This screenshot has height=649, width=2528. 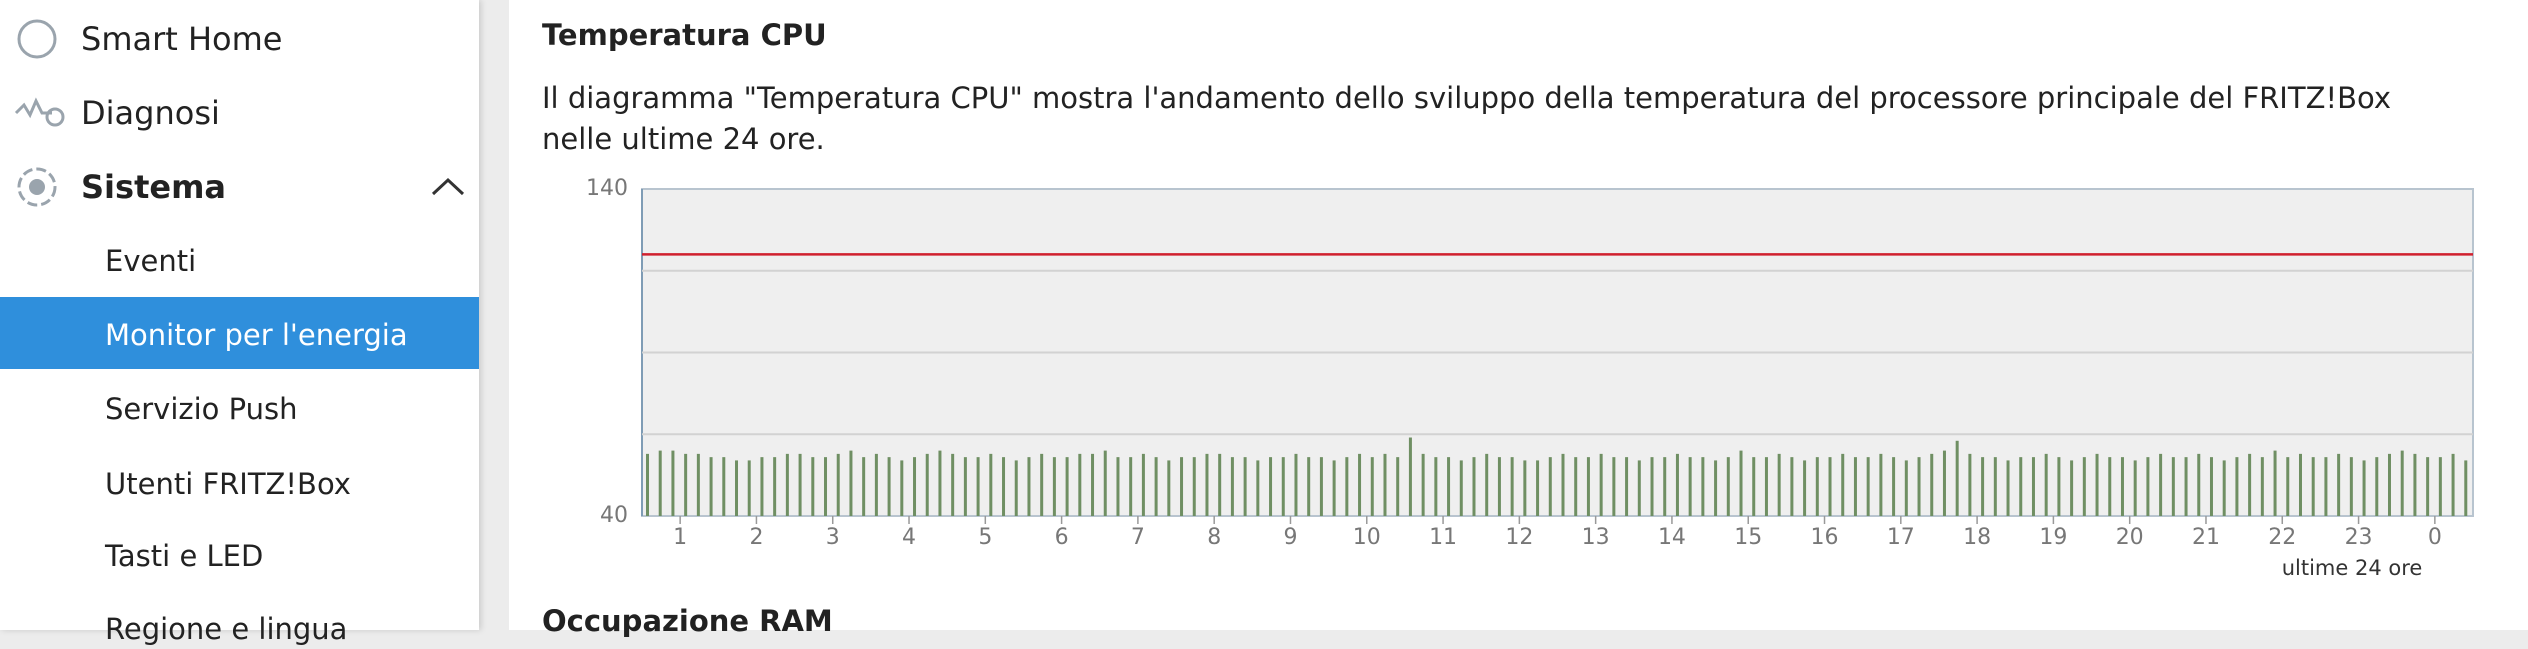 I want to click on chart-title: Temperatura CPU, so click(x=684, y=35).